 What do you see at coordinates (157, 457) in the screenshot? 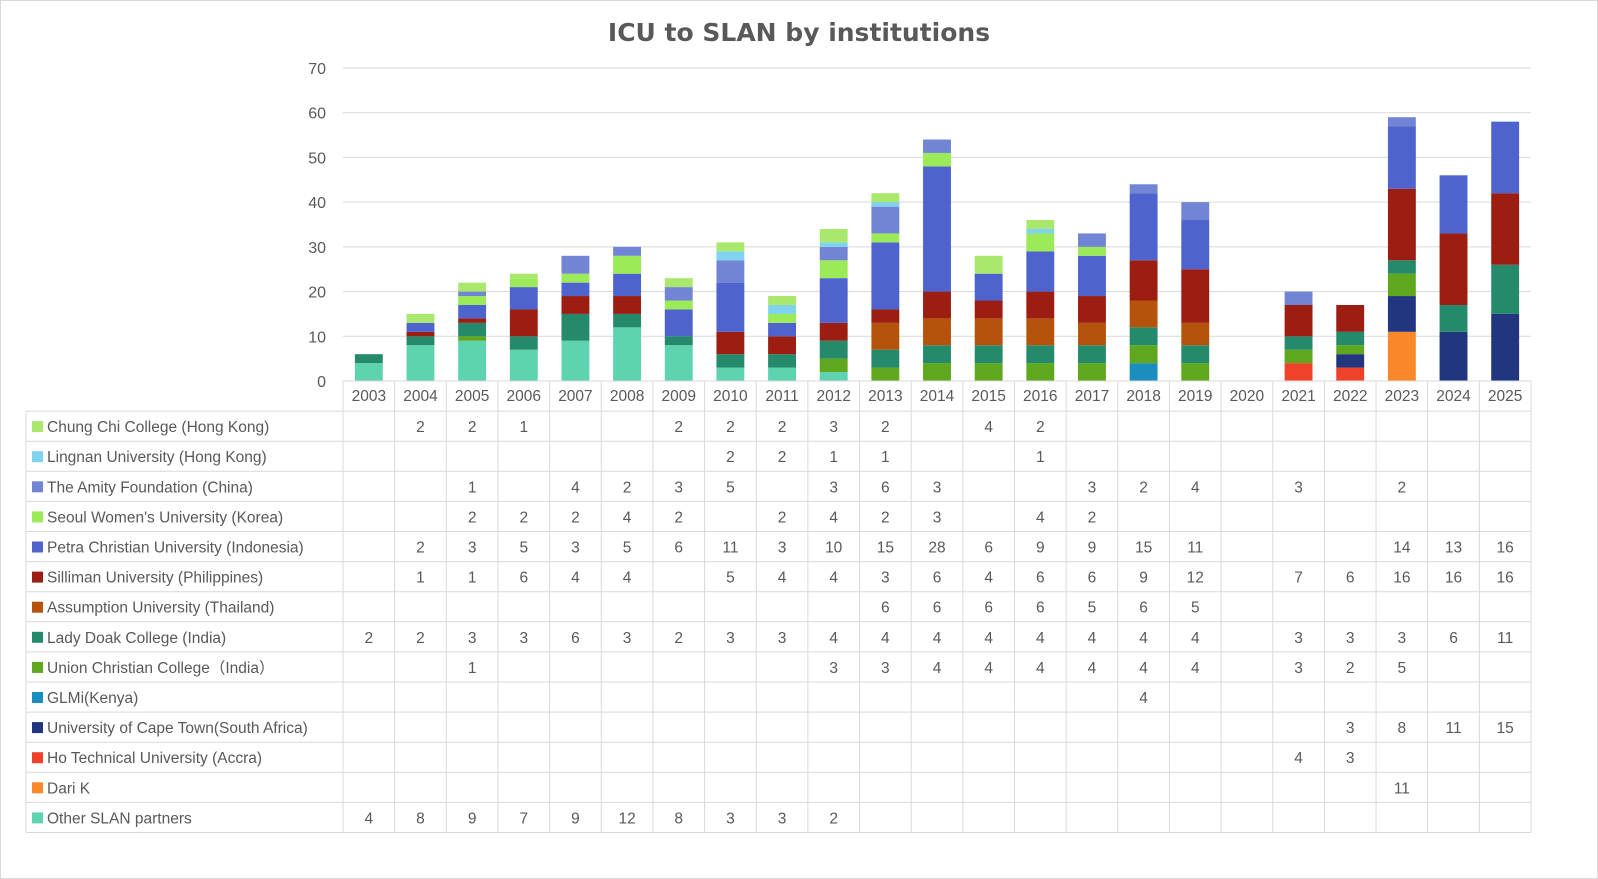
I see `series-label: Lingnan University (Hong Kong)` at bounding box center [157, 457].